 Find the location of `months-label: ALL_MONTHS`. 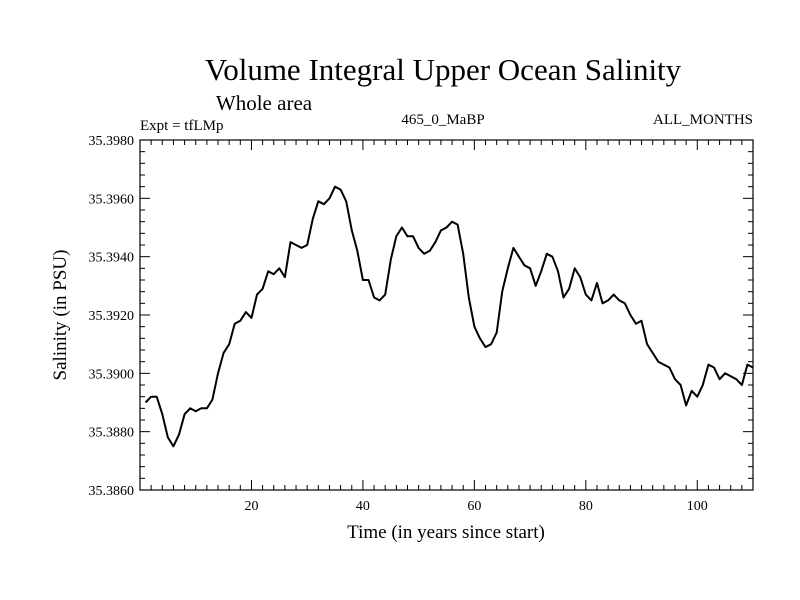

months-label: ALL_MONTHS is located at coordinates (703, 120).